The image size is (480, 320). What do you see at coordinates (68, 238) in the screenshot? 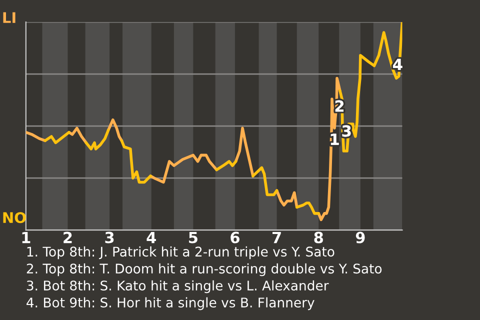
I see `x-tick-label: 2` at bounding box center [68, 238].